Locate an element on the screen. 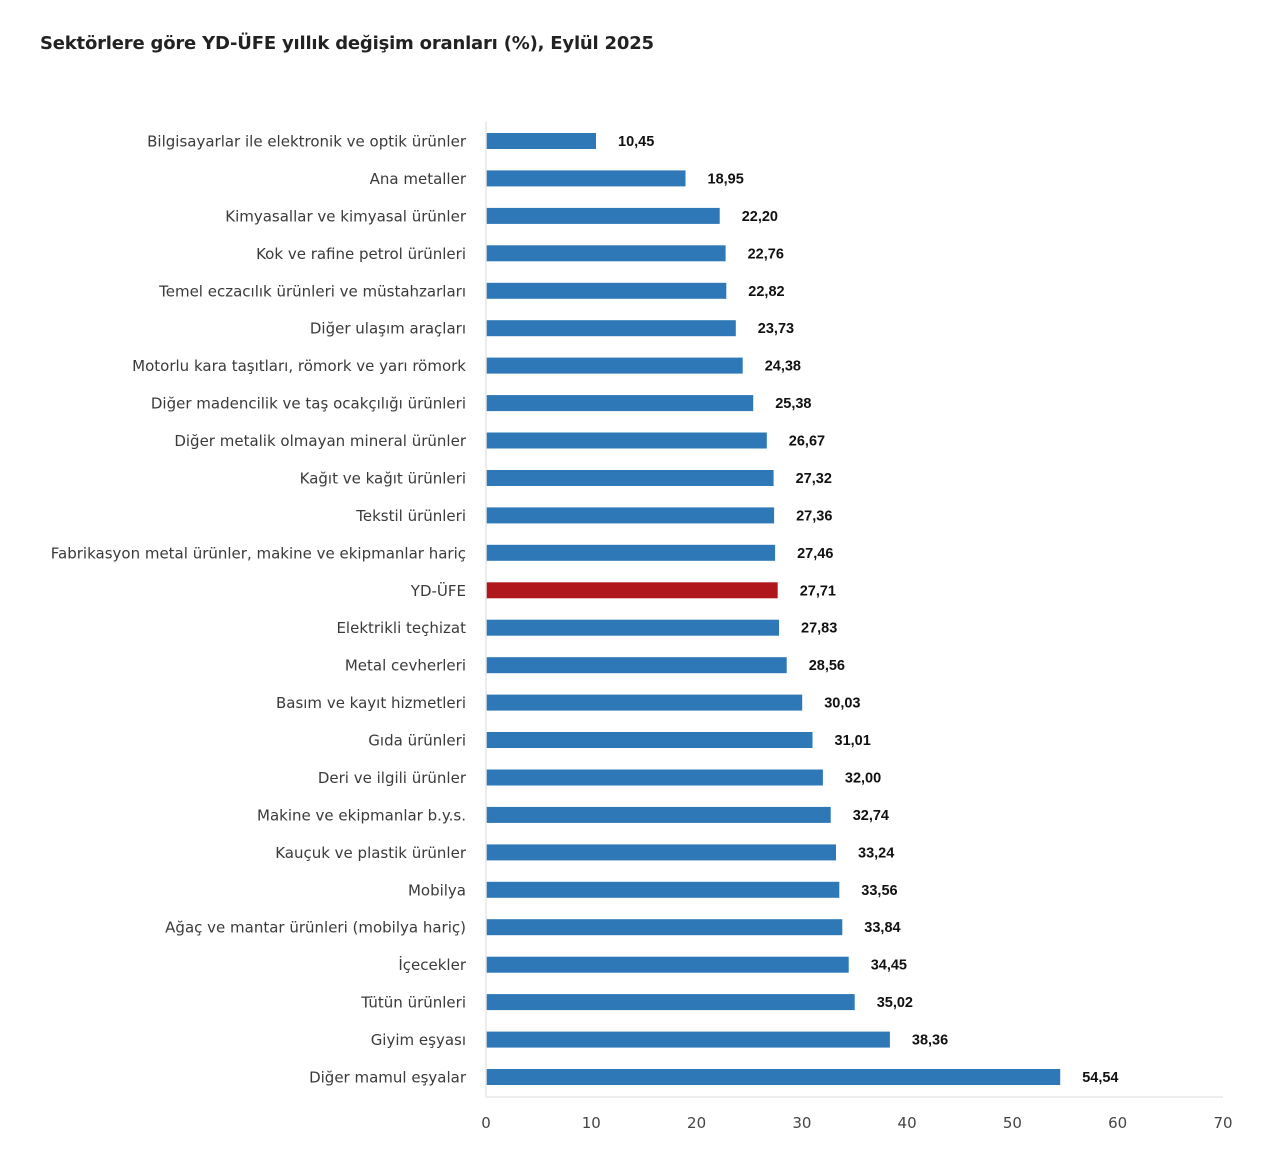 The height and width of the screenshot is (1169, 1280). category-label: Tütün ürünleri is located at coordinates (413, 1003).